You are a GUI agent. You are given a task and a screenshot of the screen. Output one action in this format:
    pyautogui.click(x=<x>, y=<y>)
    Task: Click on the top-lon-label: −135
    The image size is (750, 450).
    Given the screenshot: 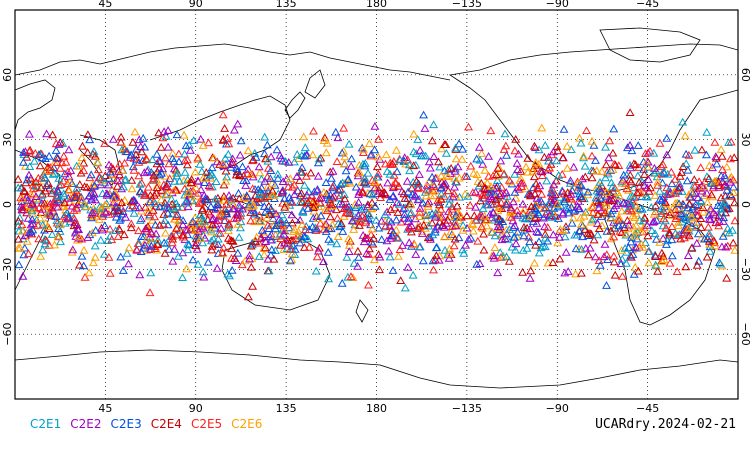 What is the action you would take?
    pyautogui.click(x=467, y=5)
    